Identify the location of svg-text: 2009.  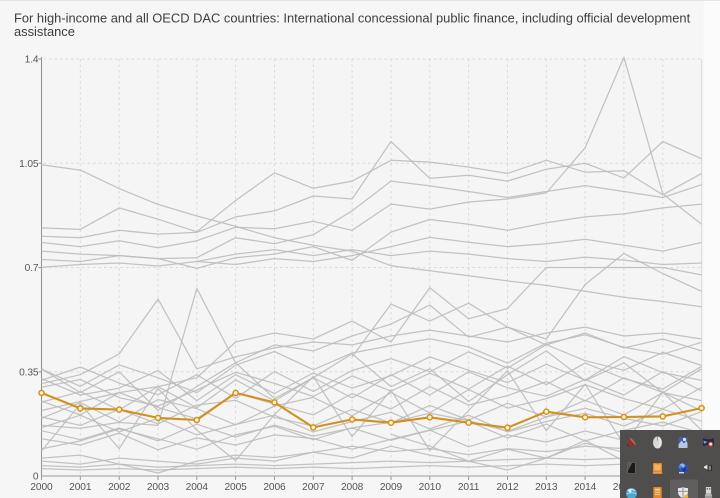
(391, 487).